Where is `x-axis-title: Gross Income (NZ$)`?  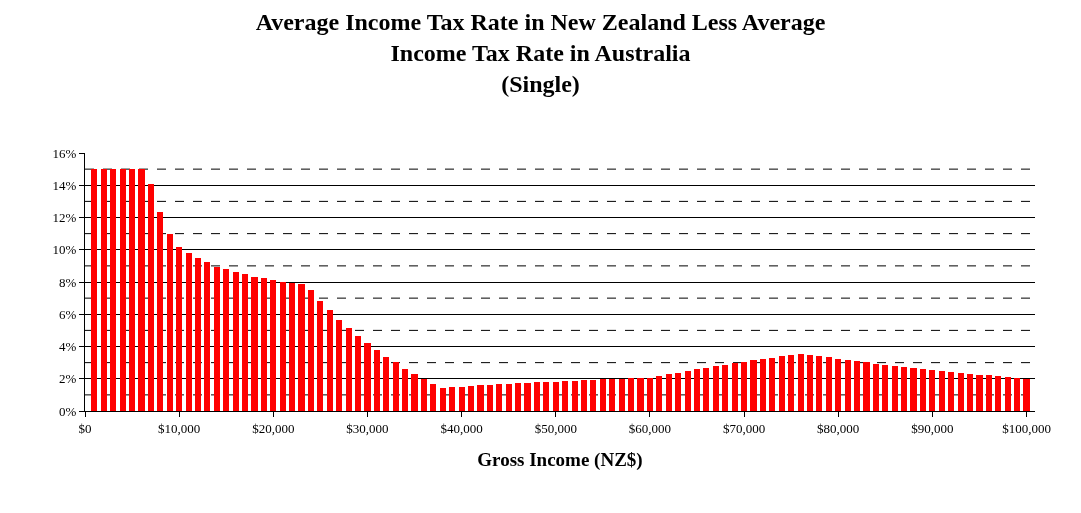
x-axis-title: Gross Income (NZ$) is located at coordinates (560, 460).